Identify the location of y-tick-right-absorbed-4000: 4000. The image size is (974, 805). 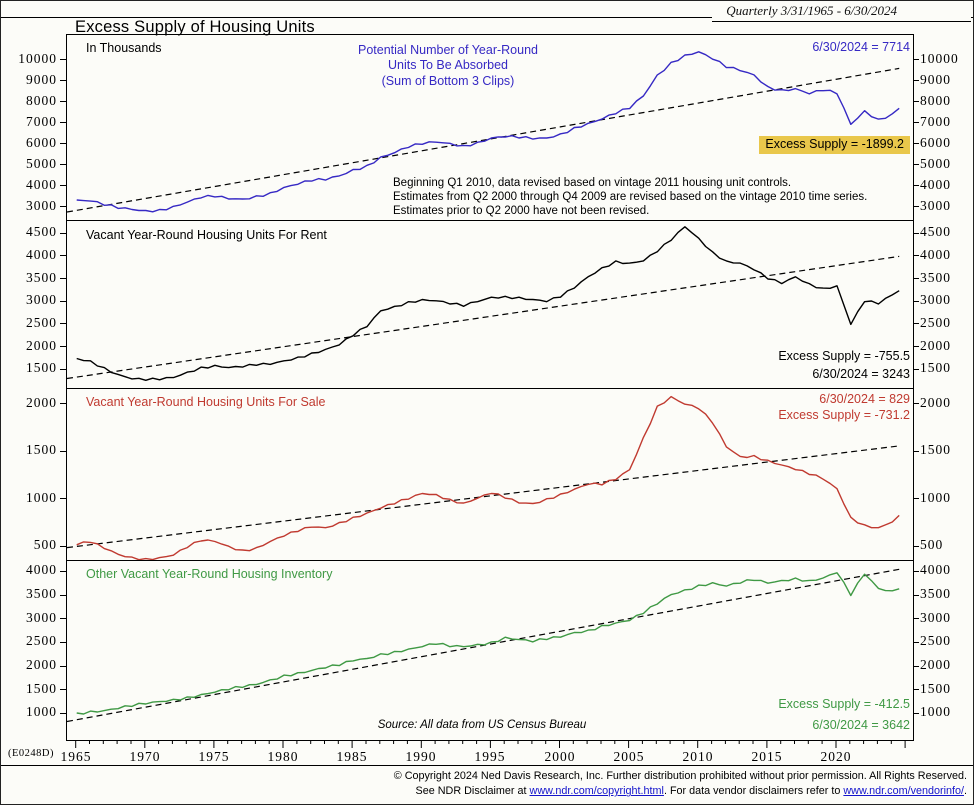
(935, 184).